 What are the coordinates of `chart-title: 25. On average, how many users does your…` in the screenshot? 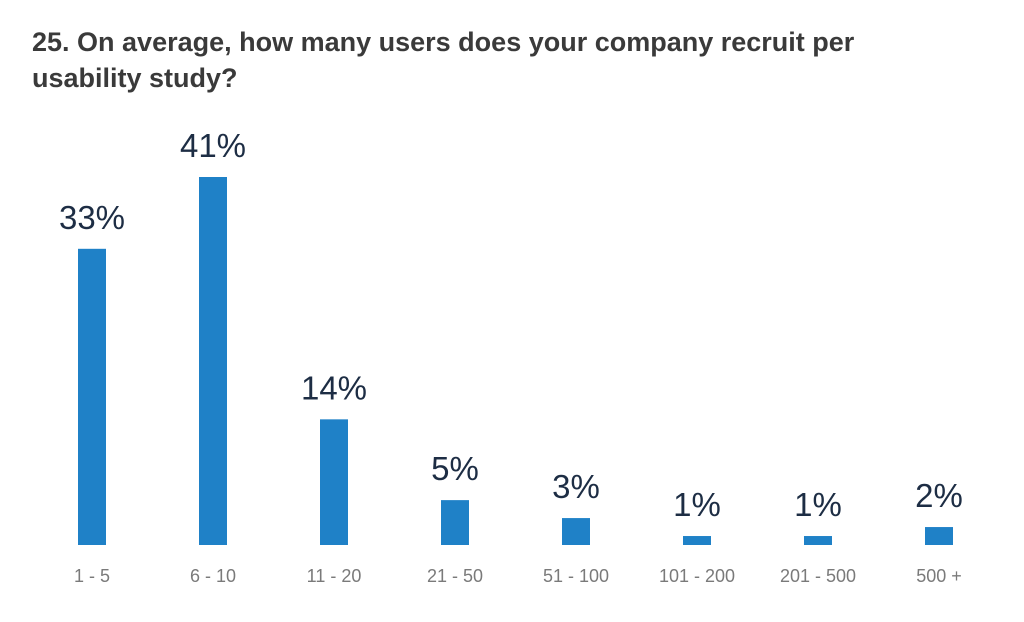 It's located at (443, 60).